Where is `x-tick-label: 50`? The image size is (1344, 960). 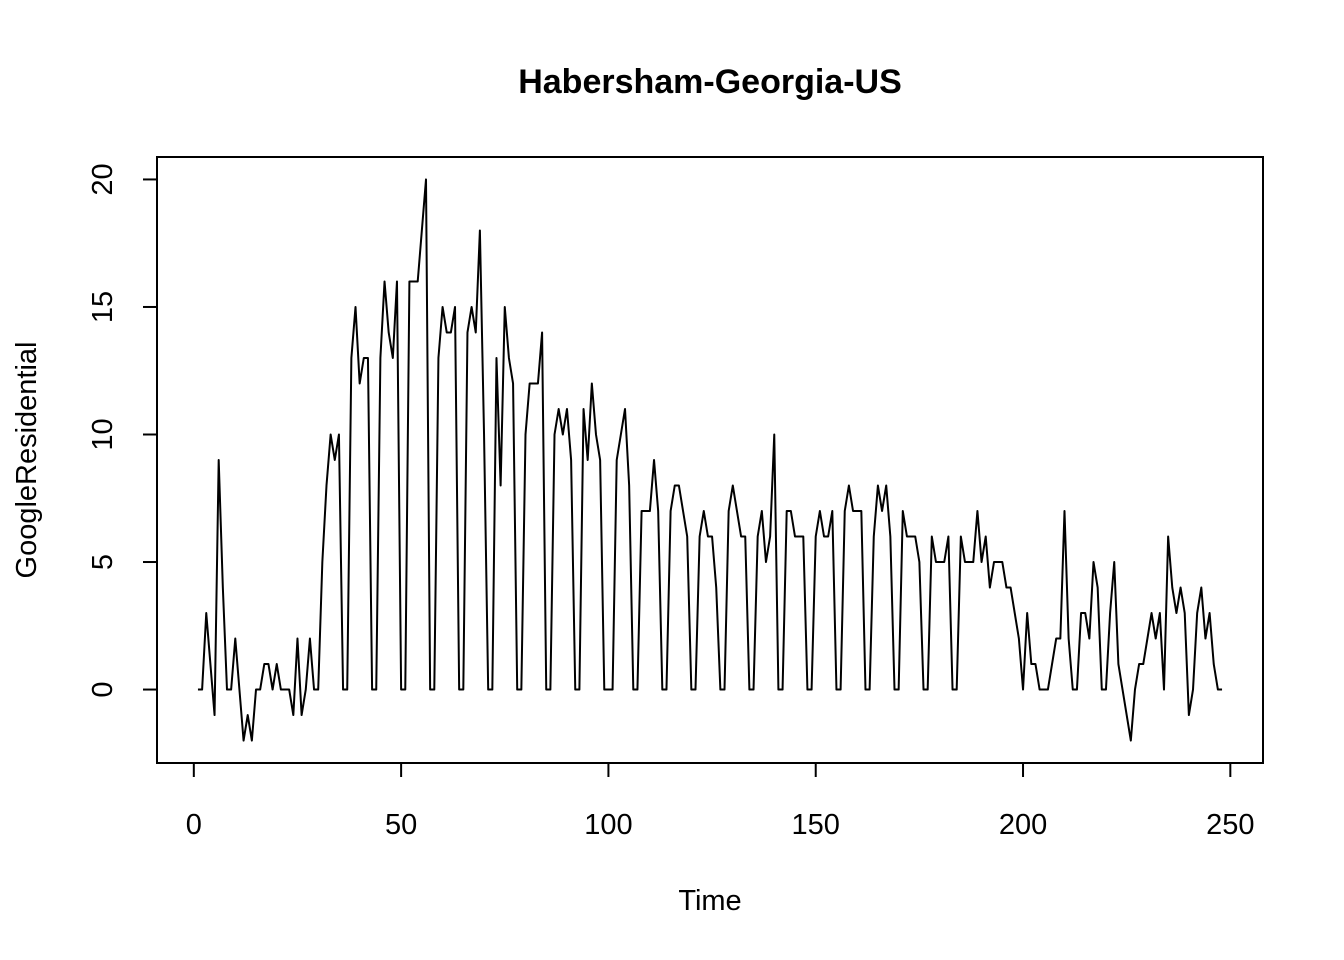 x-tick-label: 50 is located at coordinates (401, 825).